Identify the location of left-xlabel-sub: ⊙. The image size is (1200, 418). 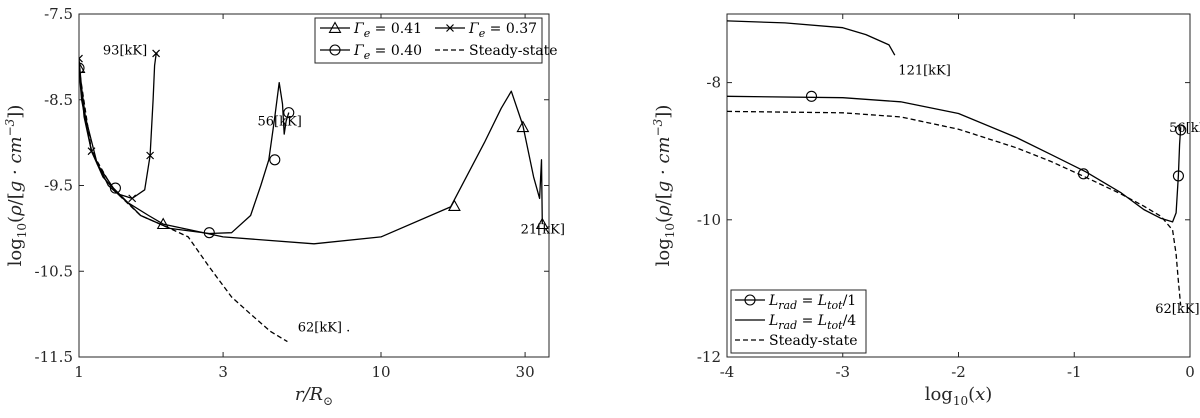
(328, 401).